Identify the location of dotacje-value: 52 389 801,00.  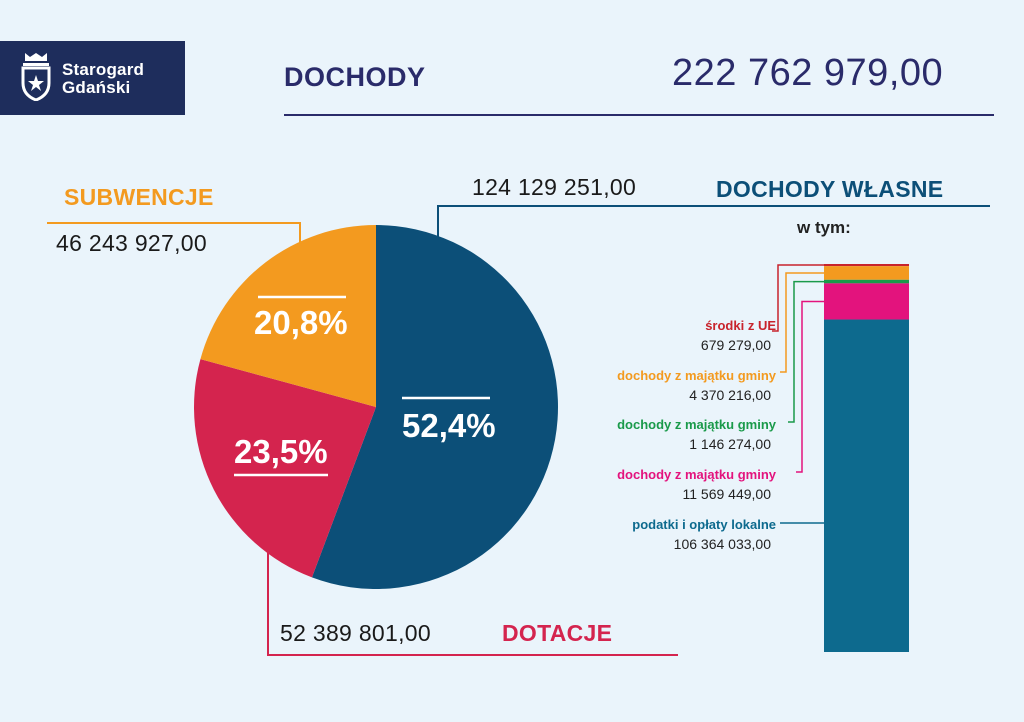
(355, 633).